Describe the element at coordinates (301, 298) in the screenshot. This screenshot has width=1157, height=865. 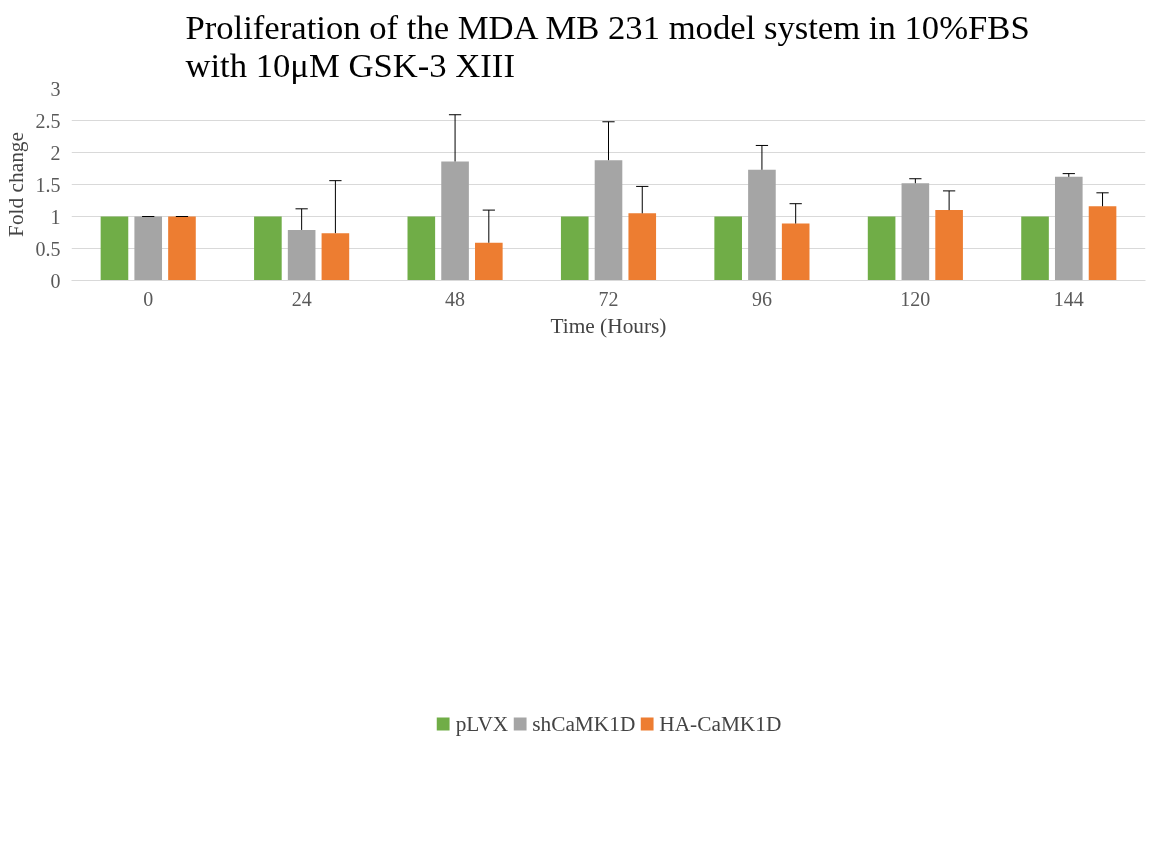
I see `x-tick-label: 24` at that location.